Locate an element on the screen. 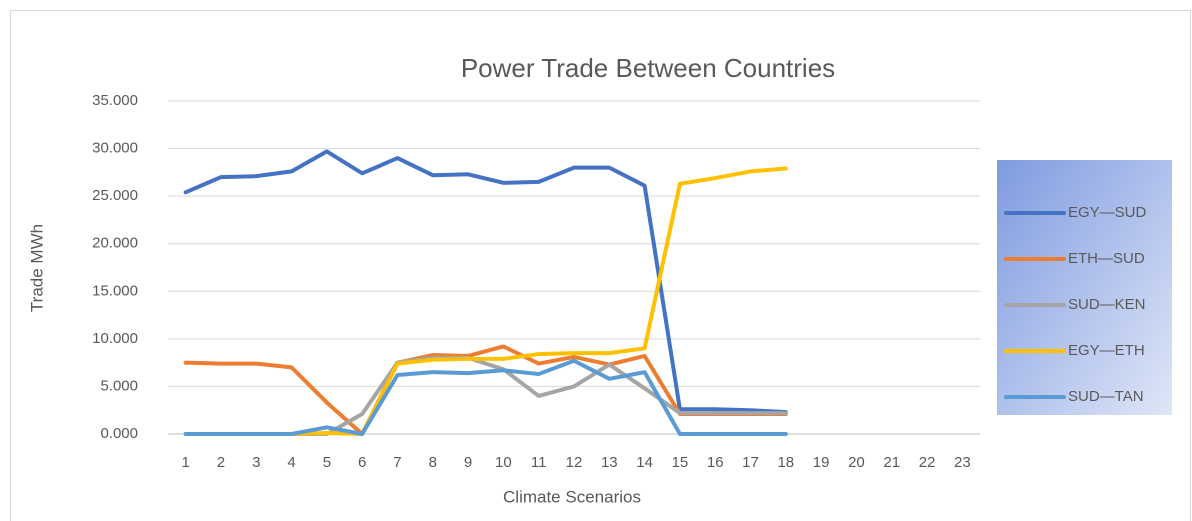  x-tick-label: 6 is located at coordinates (362, 462).